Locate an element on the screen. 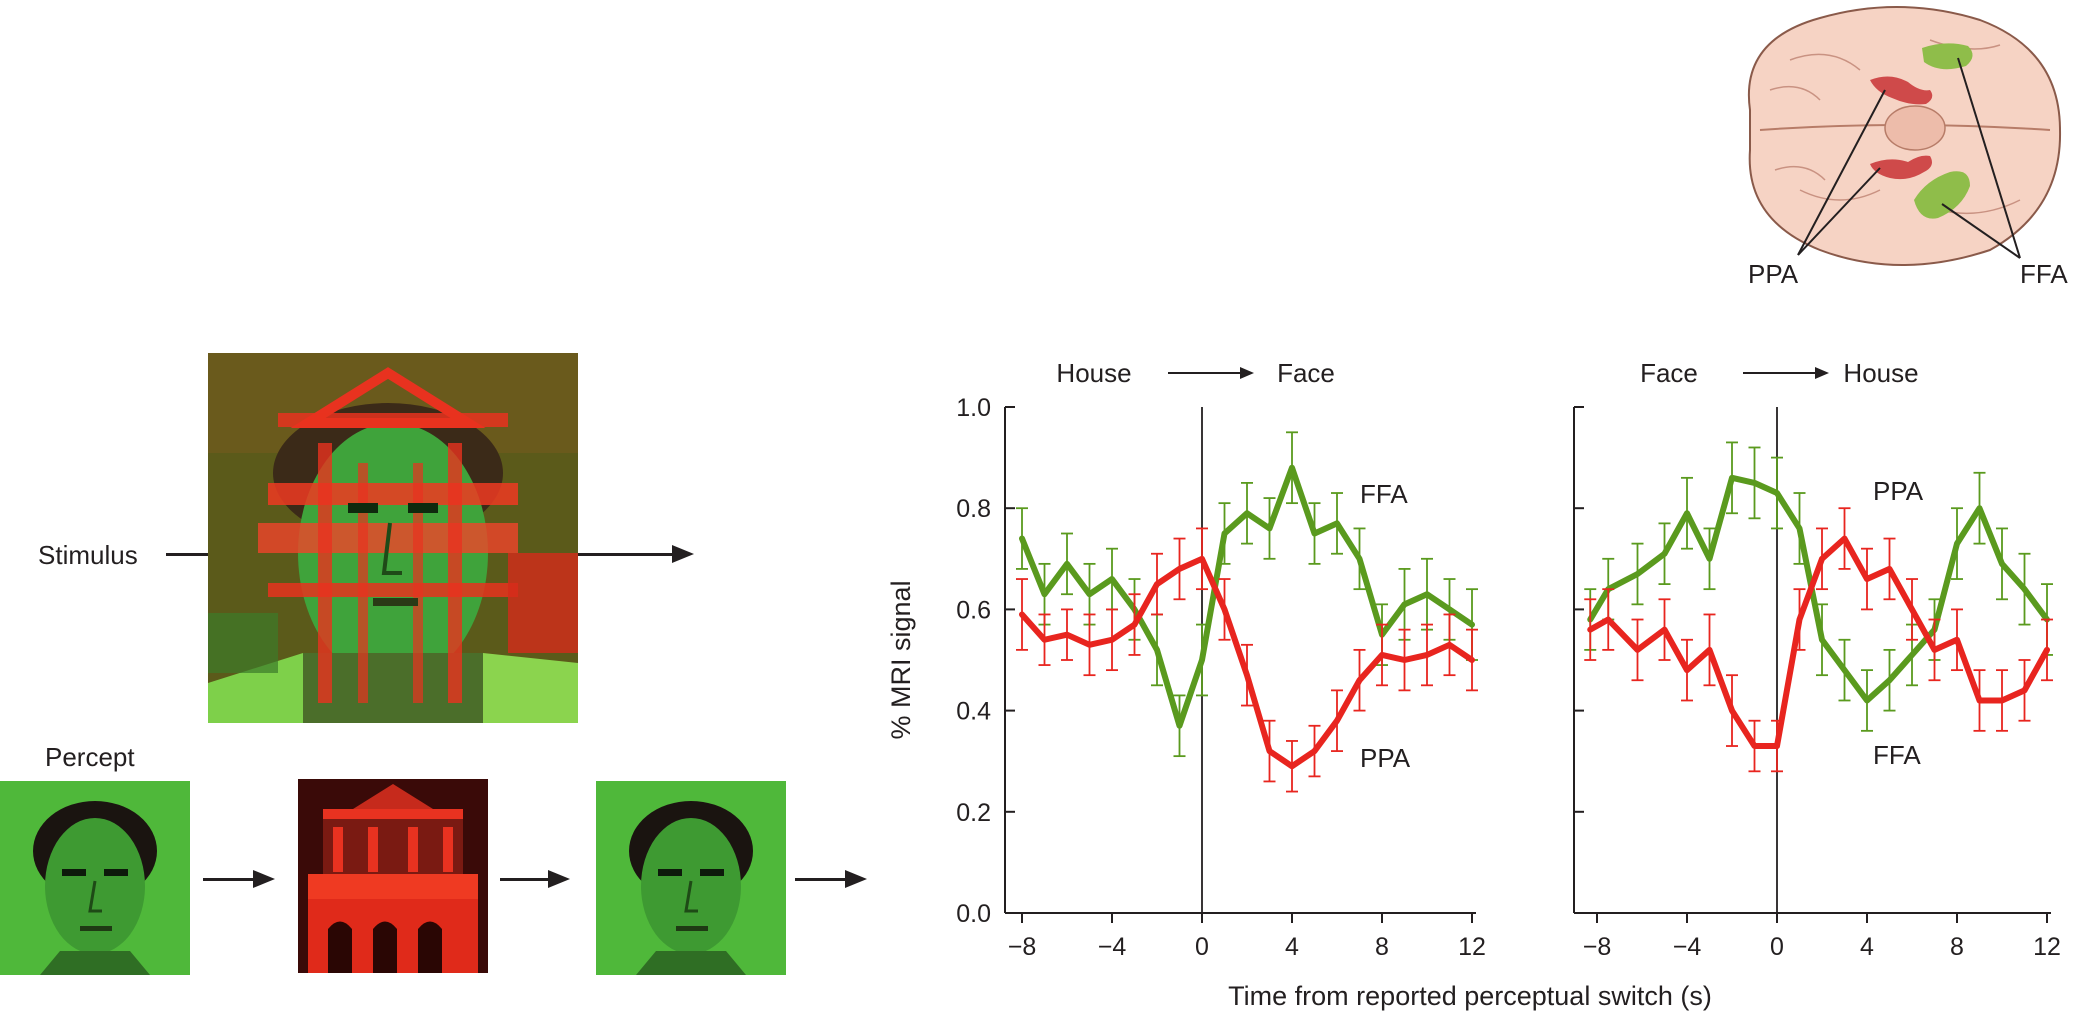 The height and width of the screenshot is (1013, 2074). shared-x-axis-label: Time from reported perceptual switch (s) is located at coordinates (1470, 996).